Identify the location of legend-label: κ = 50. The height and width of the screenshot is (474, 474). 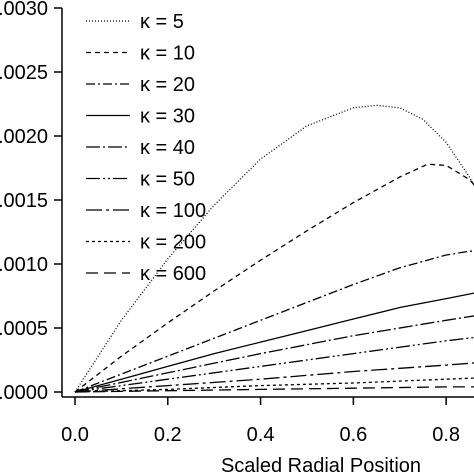
(167, 180).